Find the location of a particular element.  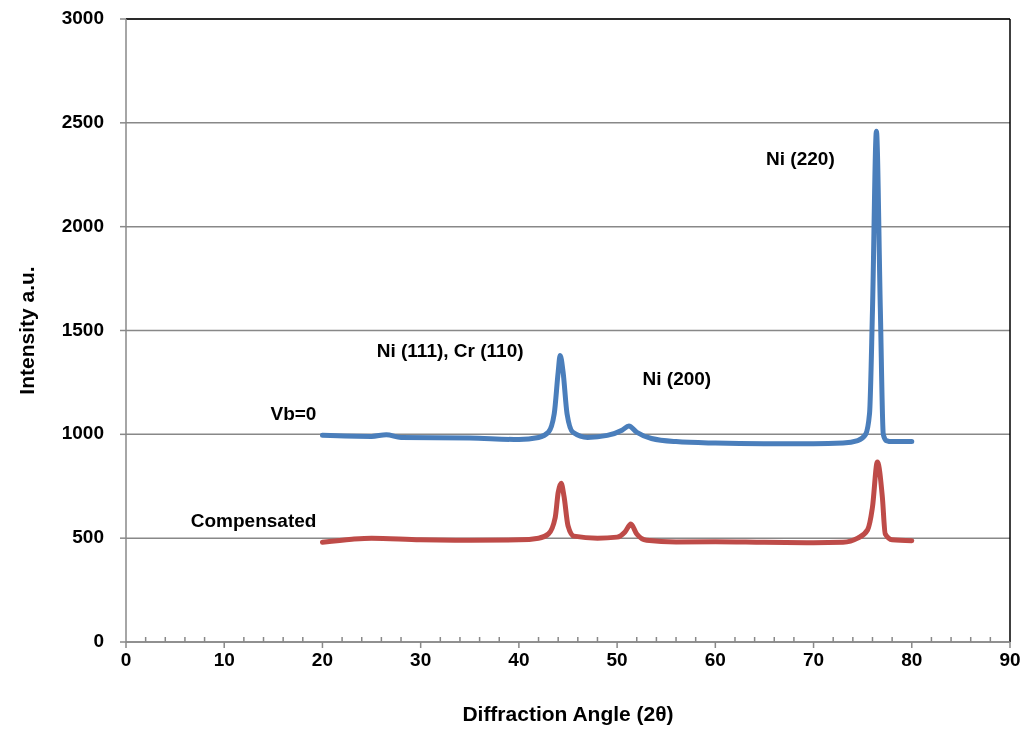

y-tick-label: 1500 is located at coordinates (82, 329).